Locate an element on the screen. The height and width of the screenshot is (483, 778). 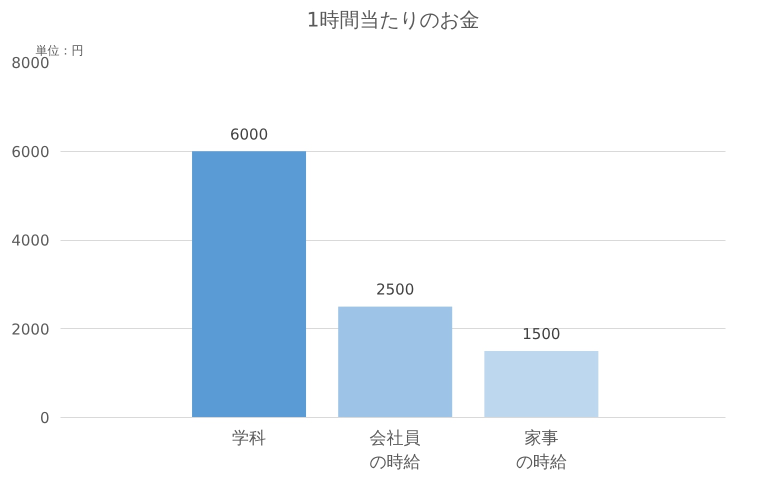
x-tick-label: 会社員の時給 is located at coordinates (395, 450).